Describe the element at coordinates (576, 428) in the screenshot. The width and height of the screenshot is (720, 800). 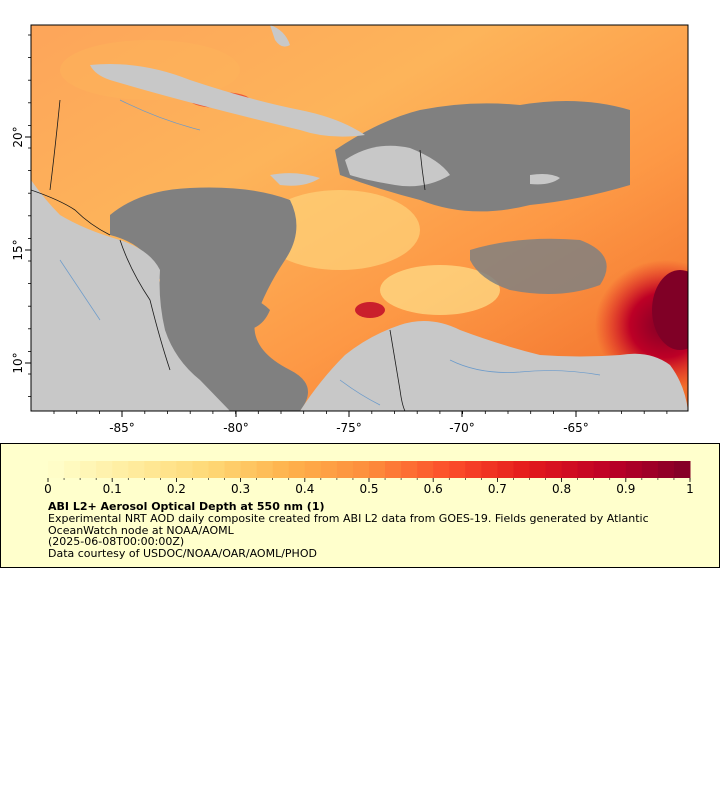
I see `lon-tick-label: -65°` at that location.